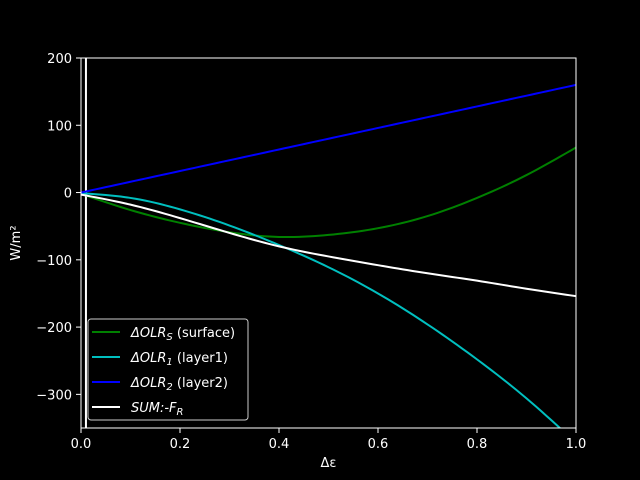  What do you see at coordinates (54, 261) in the screenshot?
I see `y-tick-label: −100` at bounding box center [54, 261].